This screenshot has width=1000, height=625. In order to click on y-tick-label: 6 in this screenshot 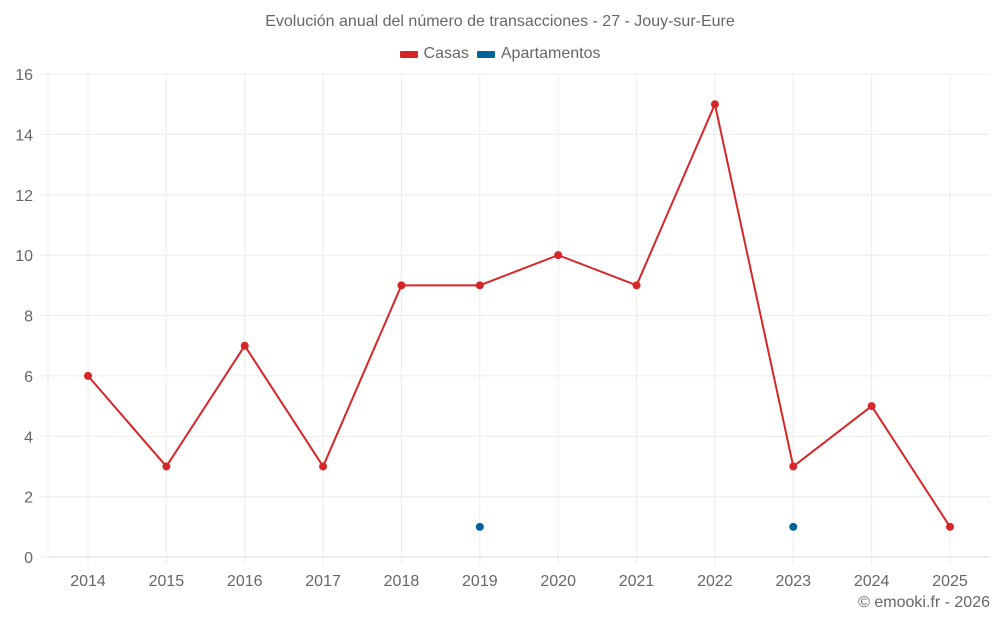, I will do `click(28, 377)`.